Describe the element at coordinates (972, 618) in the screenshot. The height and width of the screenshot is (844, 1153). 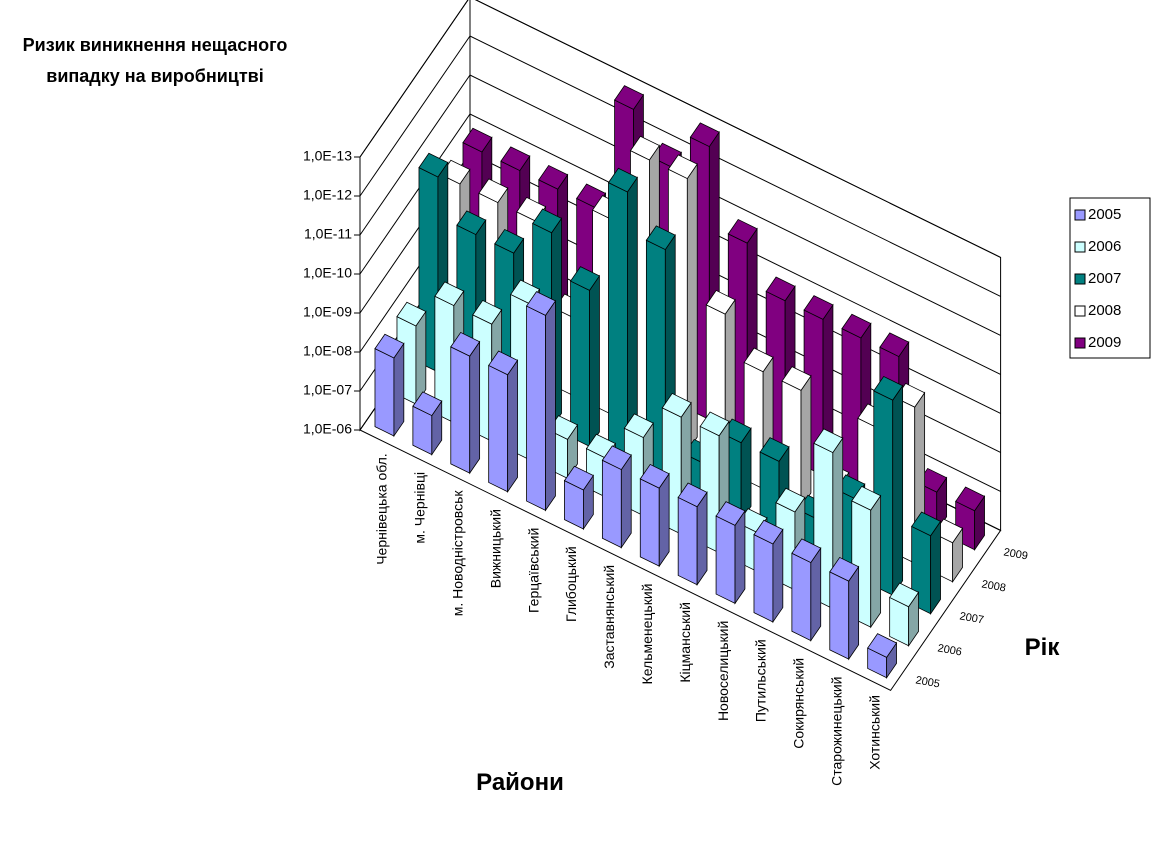
I see `z-tick-label: 2007` at that location.